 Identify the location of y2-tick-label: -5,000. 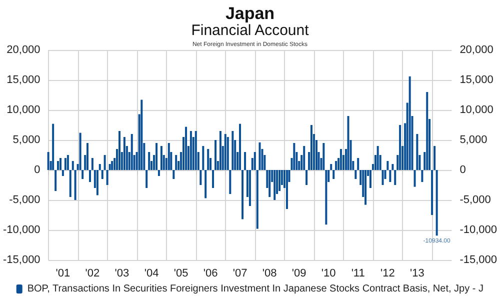
(475, 200).